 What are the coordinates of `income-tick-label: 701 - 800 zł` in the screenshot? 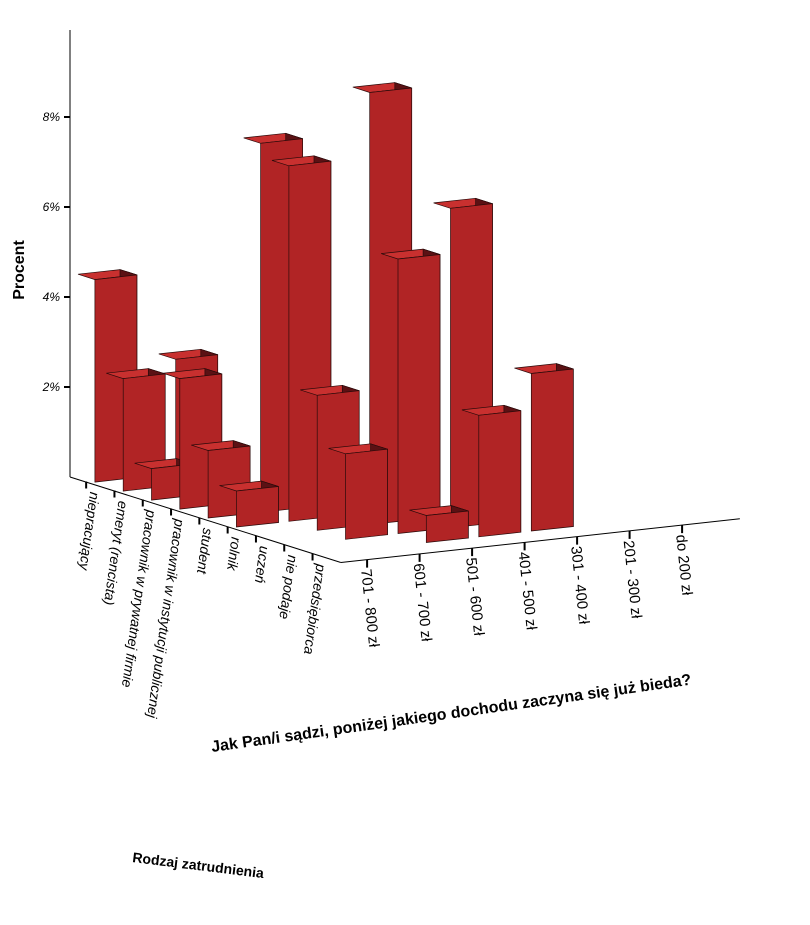 It's located at (369, 608).